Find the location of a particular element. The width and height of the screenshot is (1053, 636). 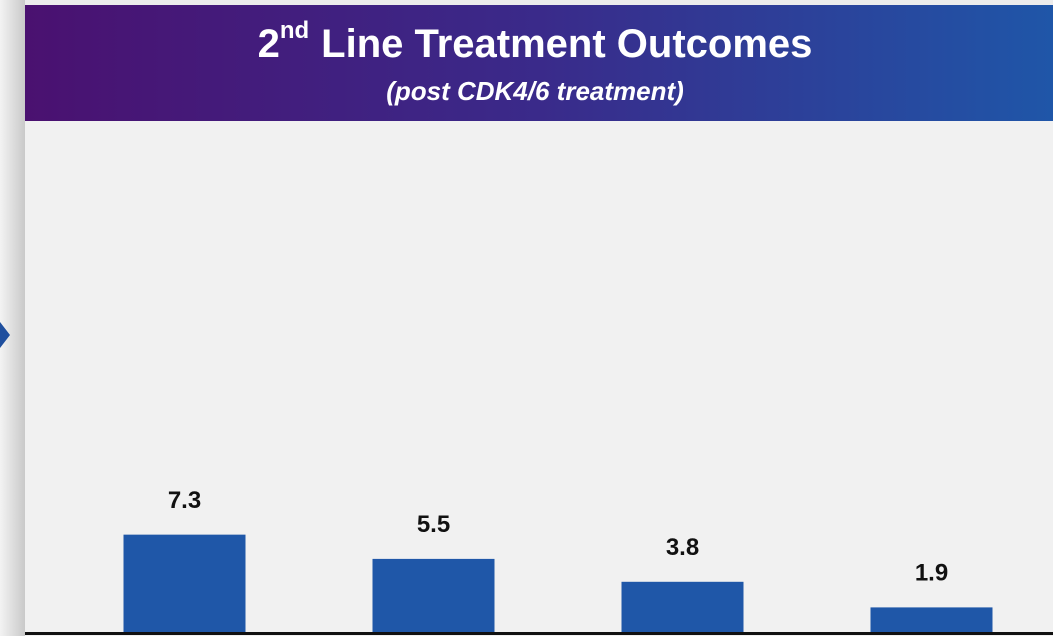

data-label: 1.9 is located at coordinates (931, 573).